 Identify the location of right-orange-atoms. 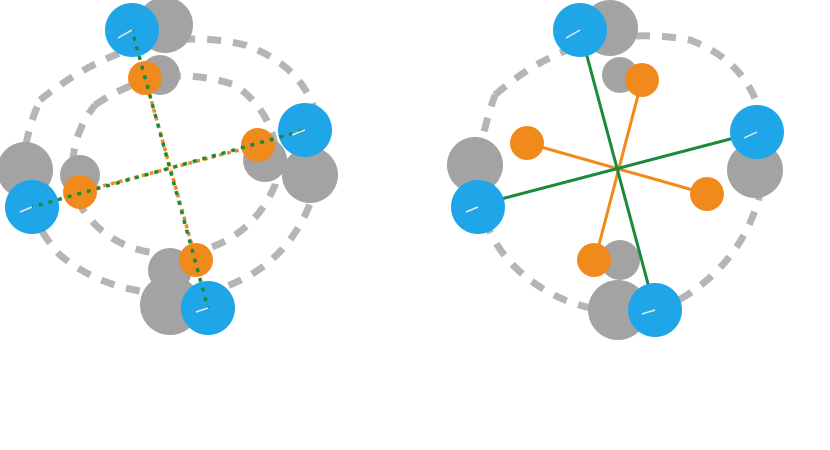
(617, 170).